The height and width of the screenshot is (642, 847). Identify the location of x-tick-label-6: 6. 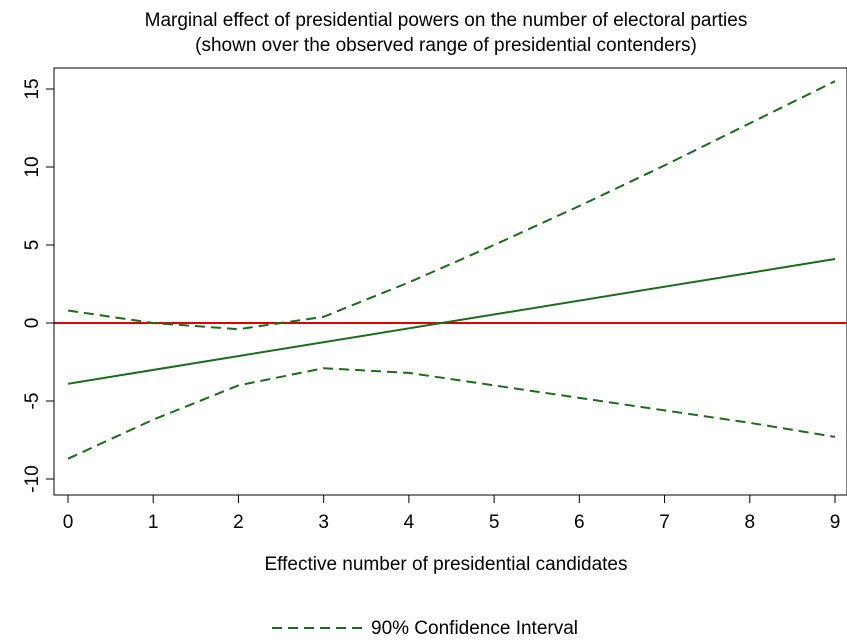
(579, 522).